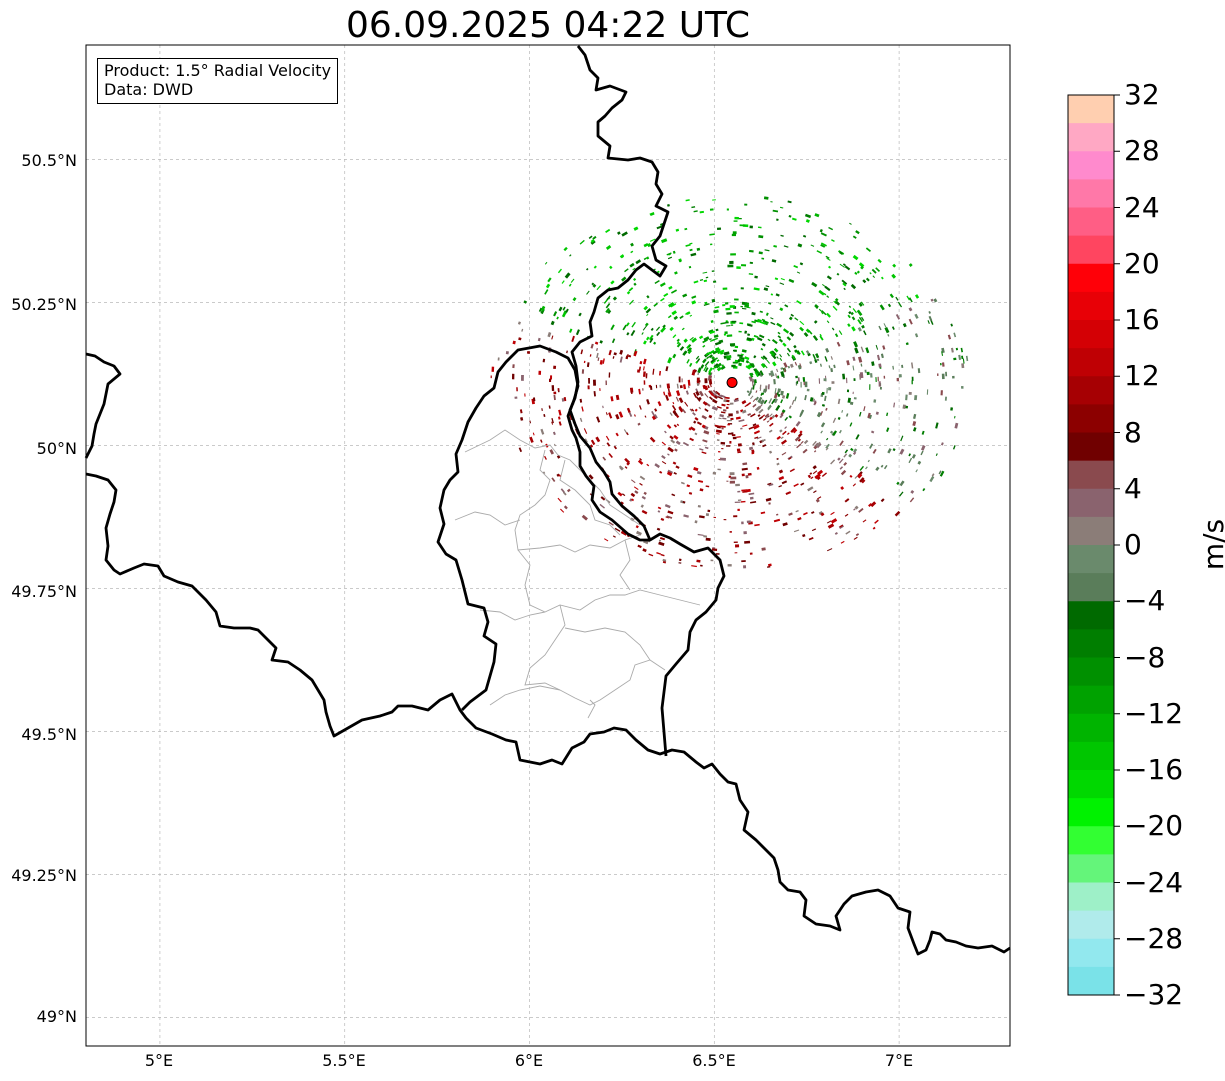 Image resolution: width=1225 pixels, height=1081 pixels. What do you see at coordinates (1091, 587) in the screenshot?
I see `colorbar-segment` at bounding box center [1091, 587].